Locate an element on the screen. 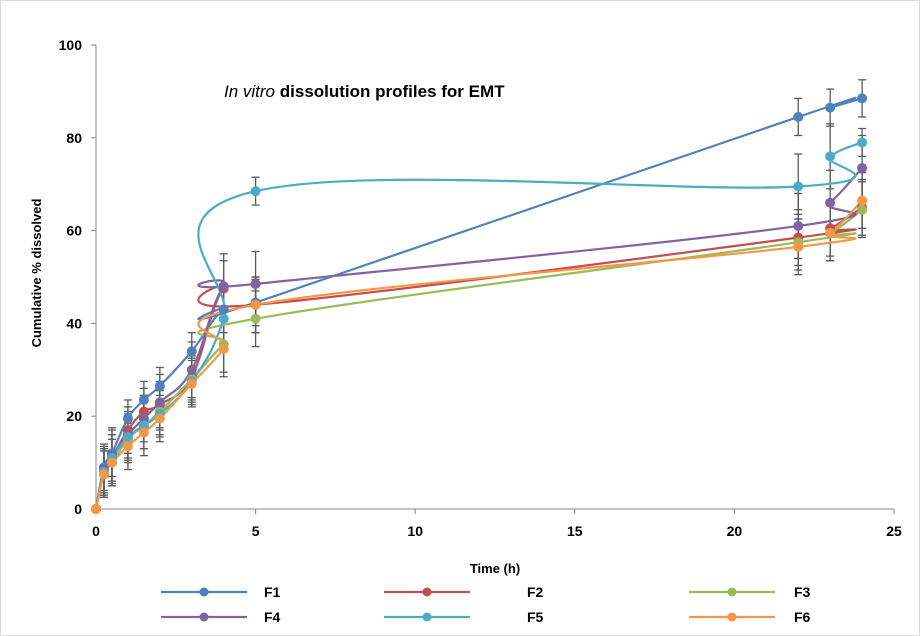 This screenshot has height=636, width=920. legend-label-f3: F3 is located at coordinates (802, 592).